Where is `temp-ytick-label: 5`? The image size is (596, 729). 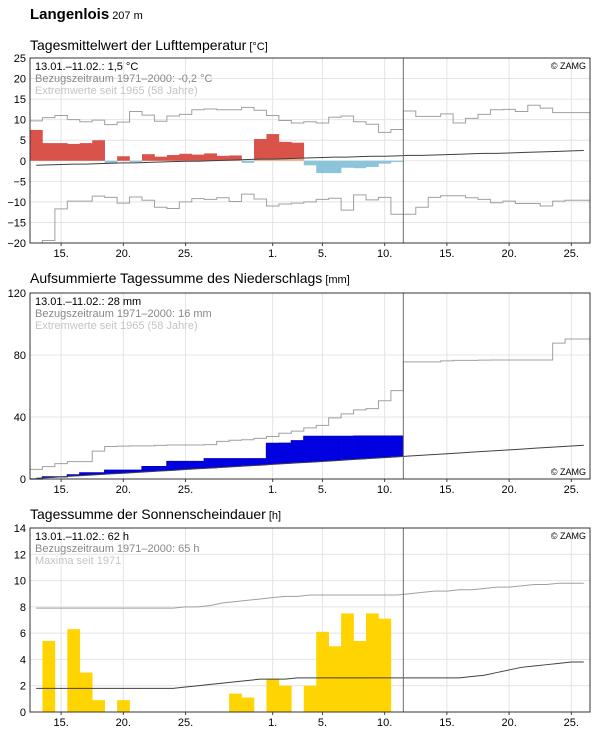 temp-ytick-label: 5 is located at coordinates (23, 141).